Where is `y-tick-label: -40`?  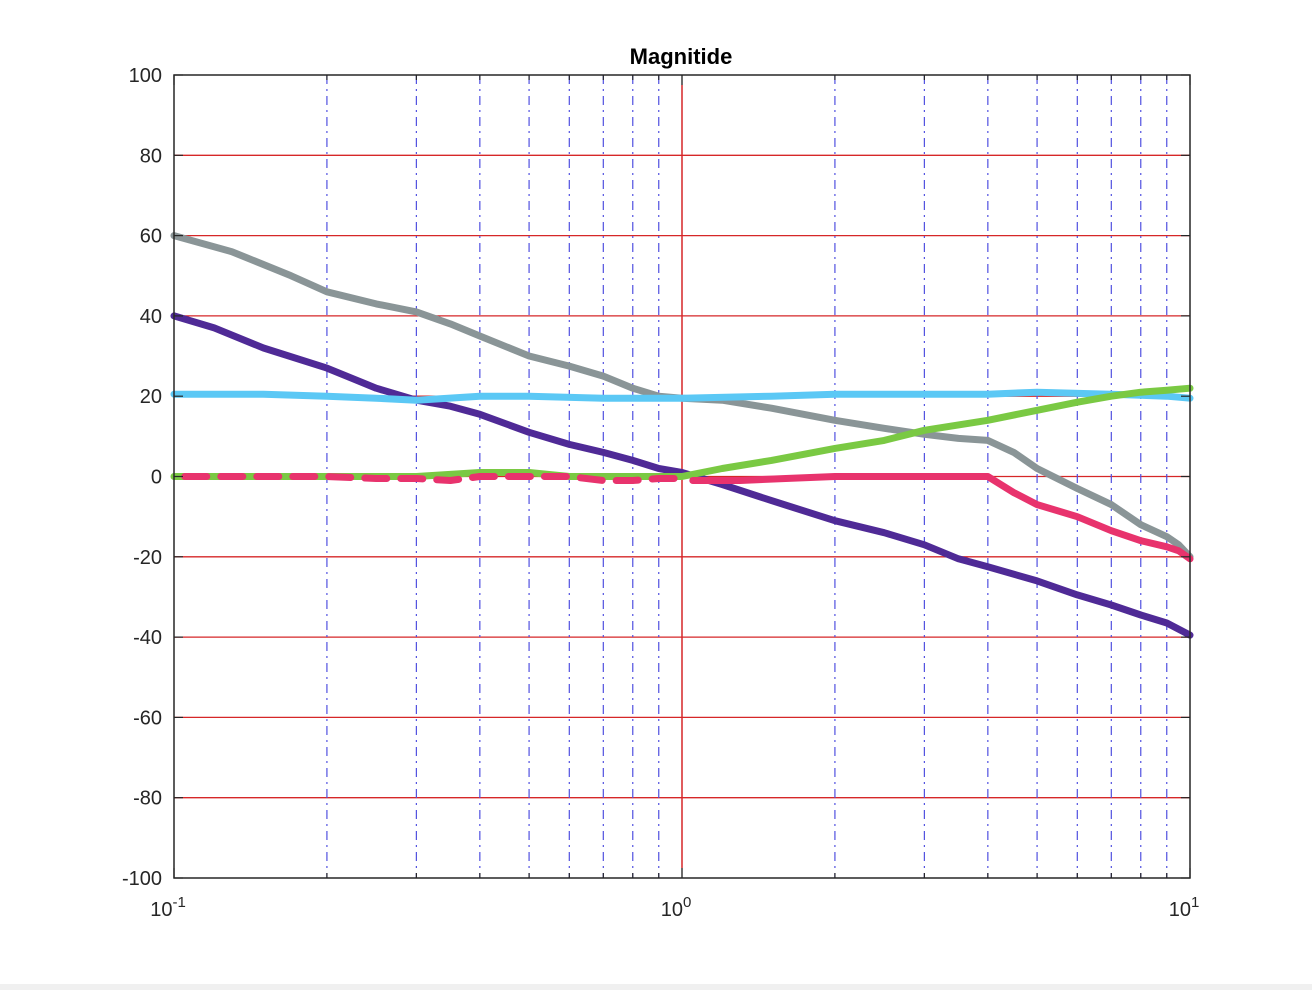 y-tick-label: -40 is located at coordinates (147, 638).